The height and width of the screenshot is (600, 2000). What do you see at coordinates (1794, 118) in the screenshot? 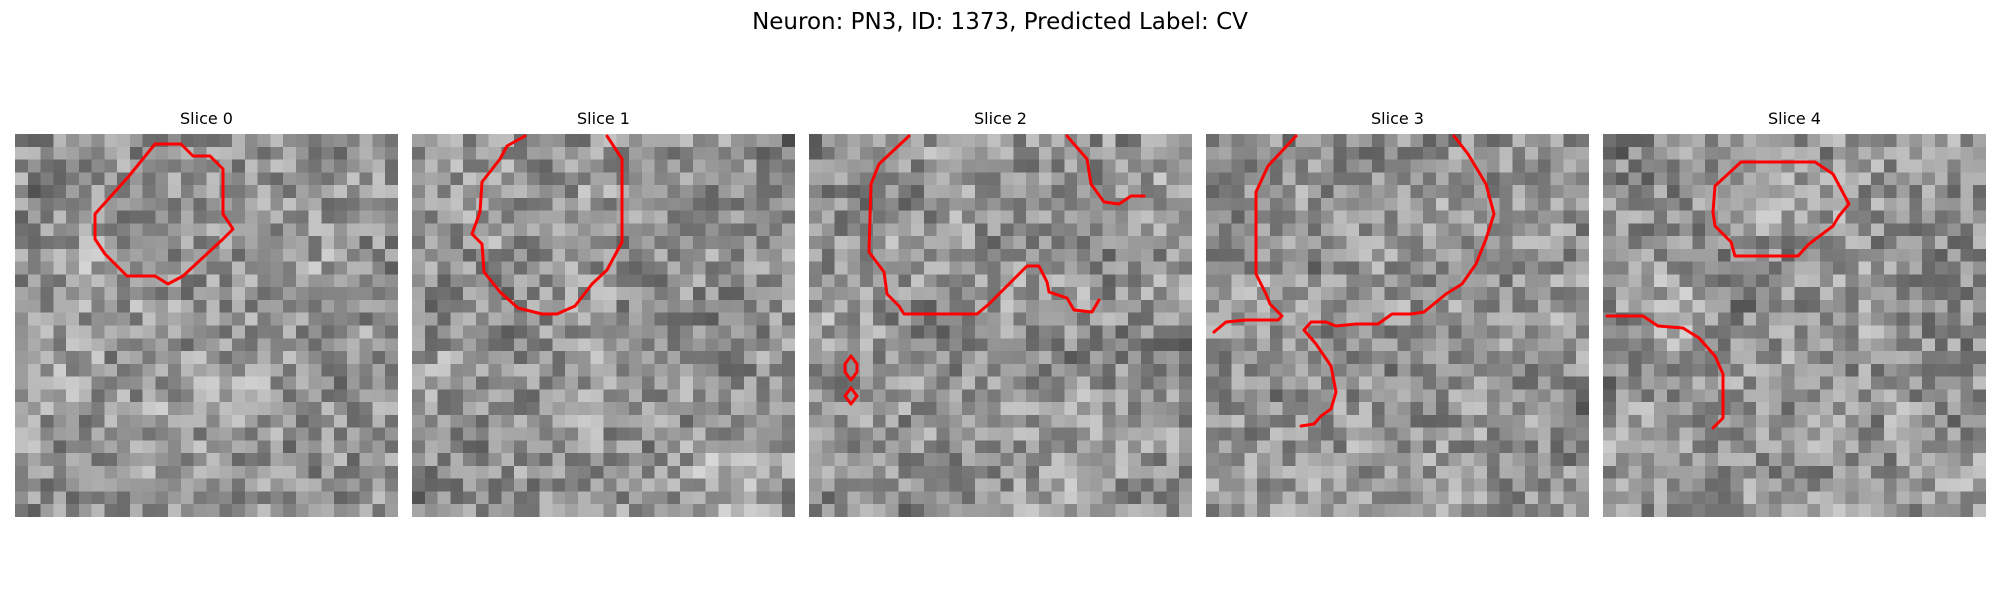
I see `slice-title: Slice 4` at bounding box center [1794, 118].